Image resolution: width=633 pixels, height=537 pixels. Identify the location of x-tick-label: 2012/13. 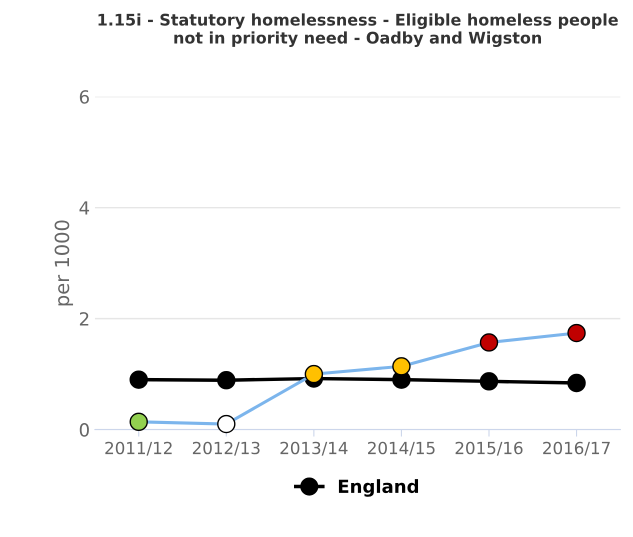
(226, 449).